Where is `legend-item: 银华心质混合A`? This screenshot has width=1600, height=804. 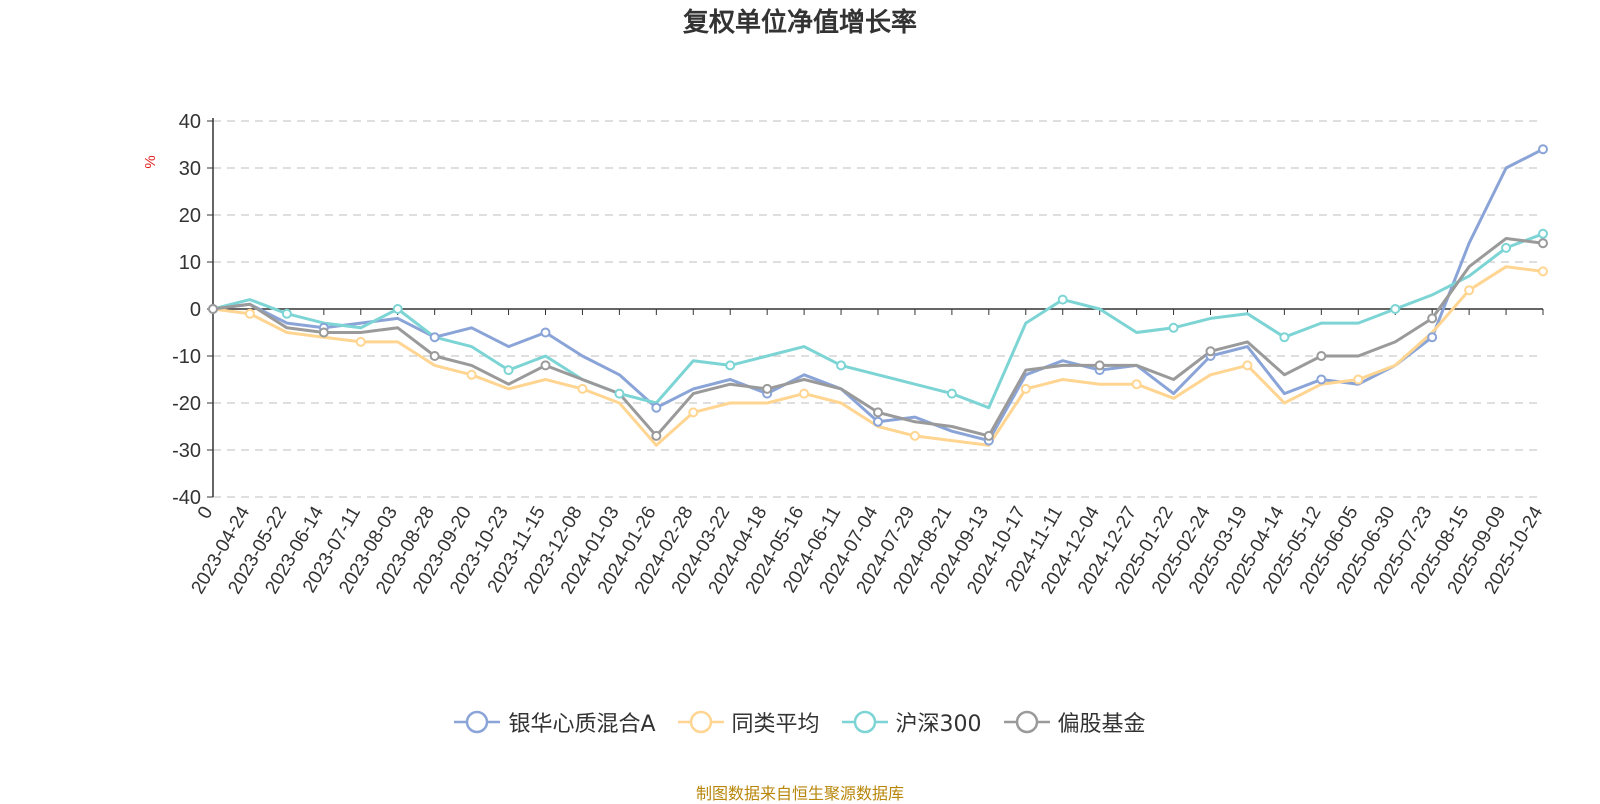 legend-item: 银华心质混合A is located at coordinates (555, 722).